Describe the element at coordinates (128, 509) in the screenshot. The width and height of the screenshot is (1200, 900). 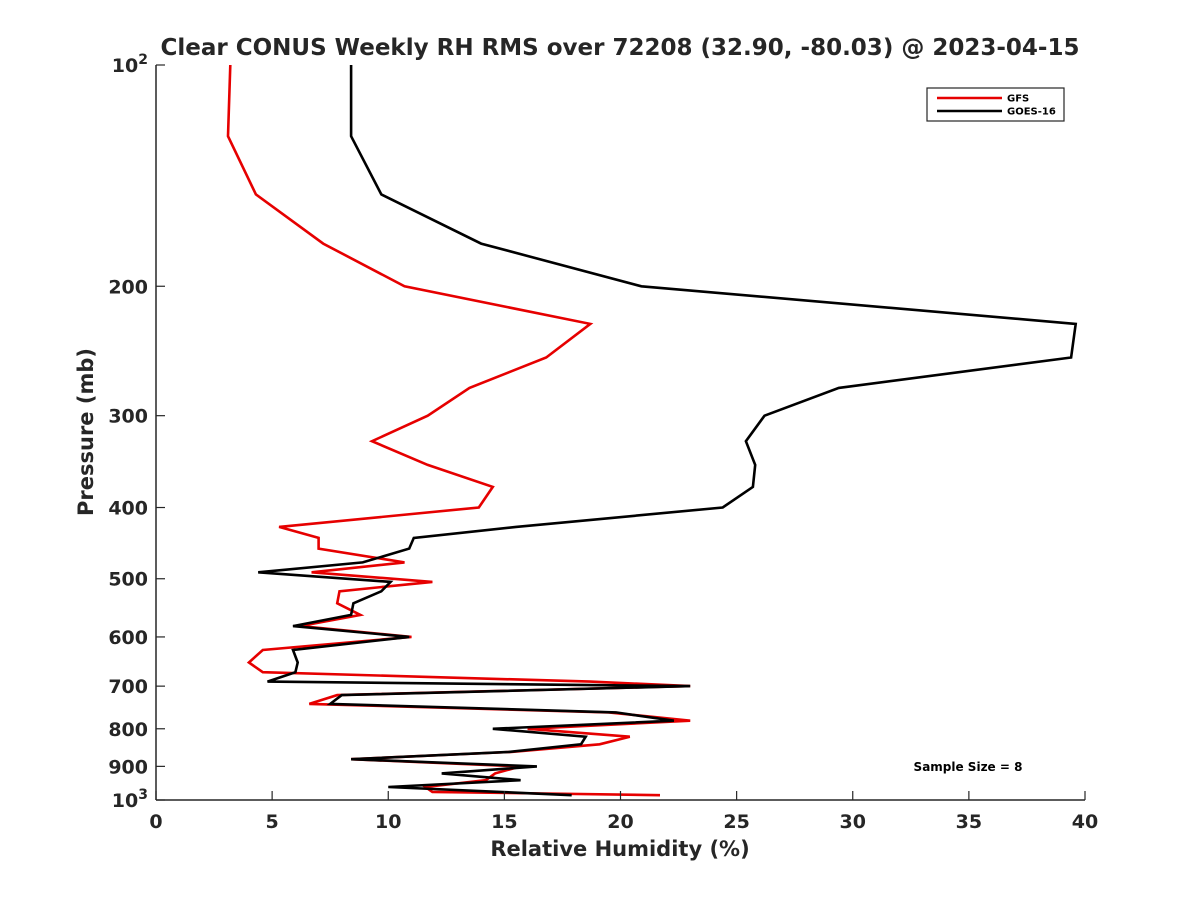
I see `y-tick-label: 400` at that location.